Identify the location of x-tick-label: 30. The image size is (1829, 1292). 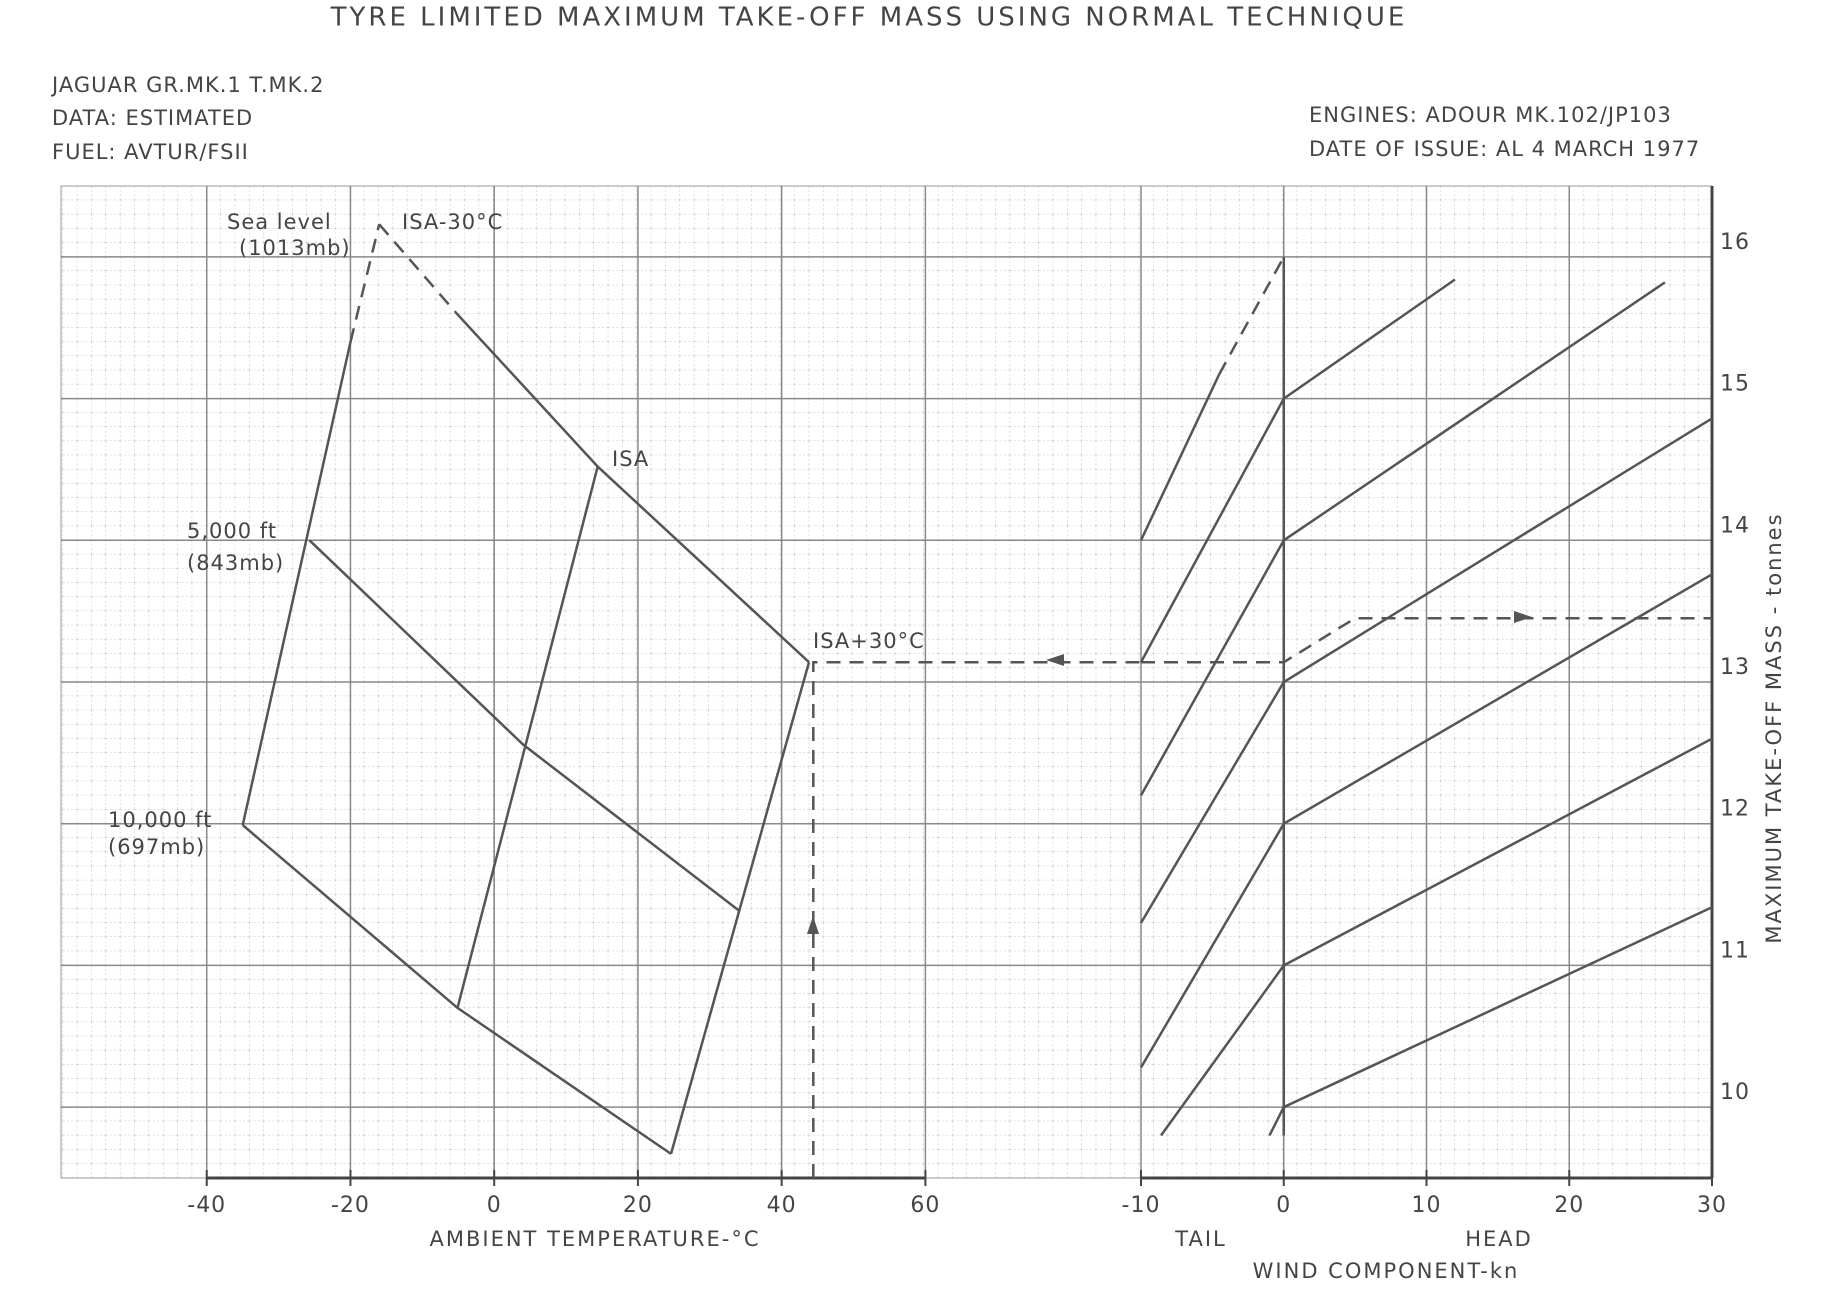
(1712, 1205).